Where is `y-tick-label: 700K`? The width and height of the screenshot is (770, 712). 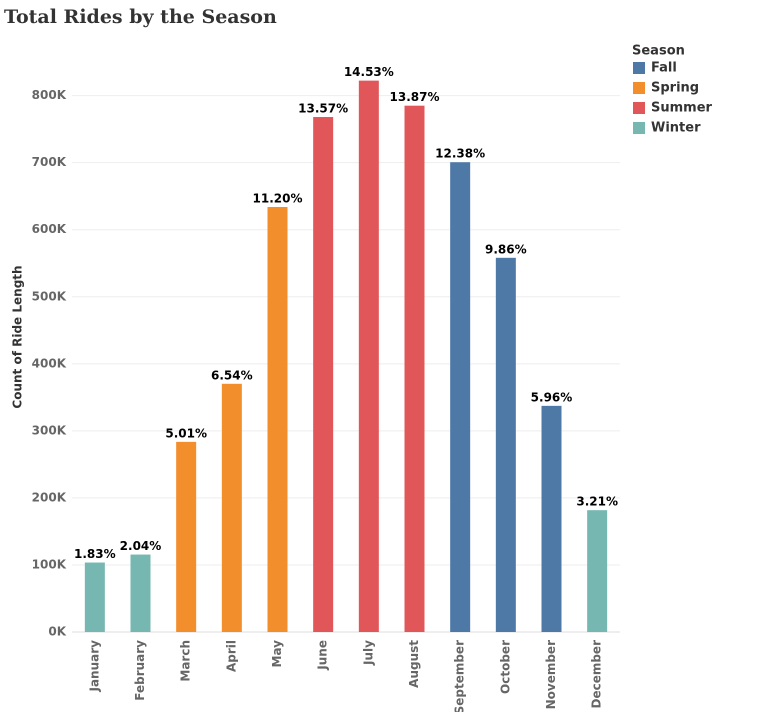 y-tick-label: 700K is located at coordinates (49, 162).